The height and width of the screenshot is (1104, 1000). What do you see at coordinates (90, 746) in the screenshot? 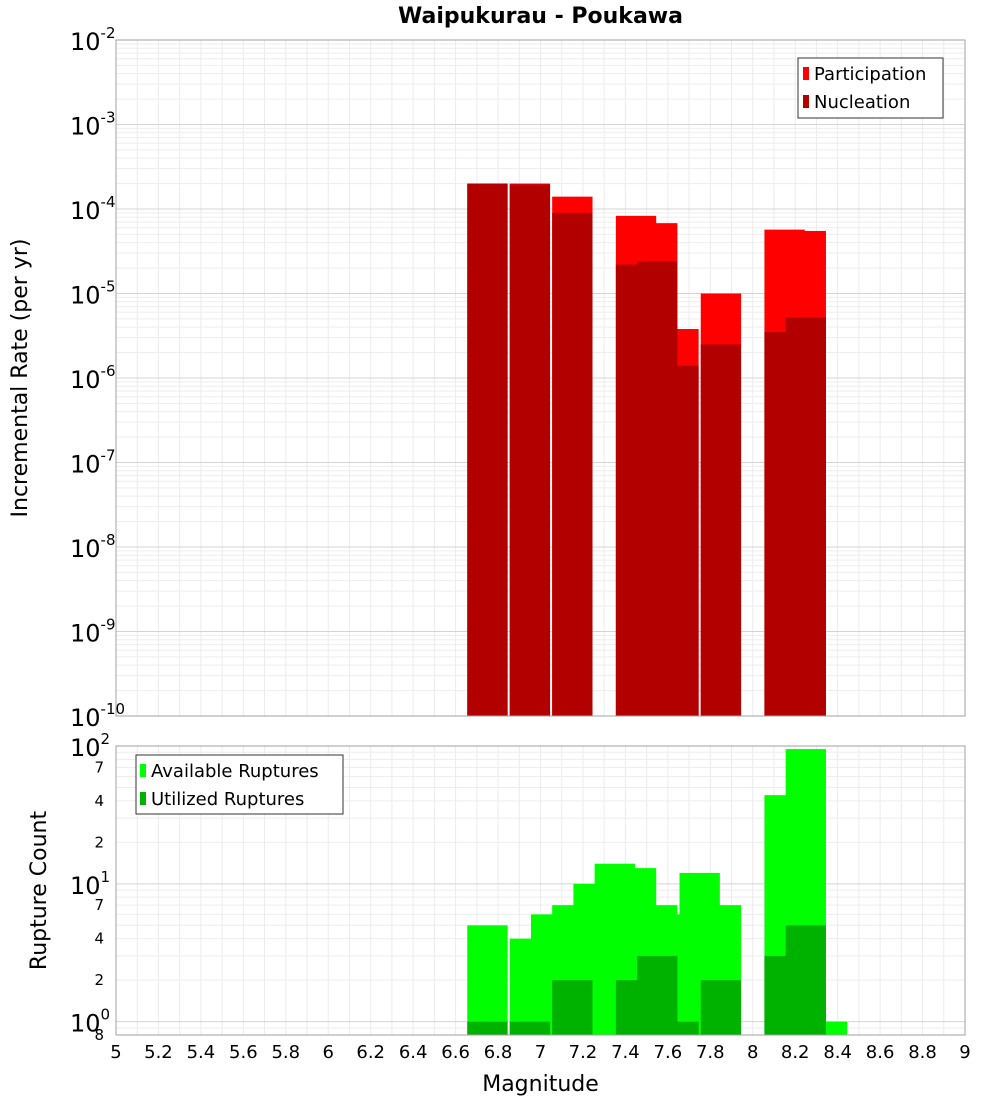
I see `bottom-y-tick-label: 10²` at bounding box center [90, 746].